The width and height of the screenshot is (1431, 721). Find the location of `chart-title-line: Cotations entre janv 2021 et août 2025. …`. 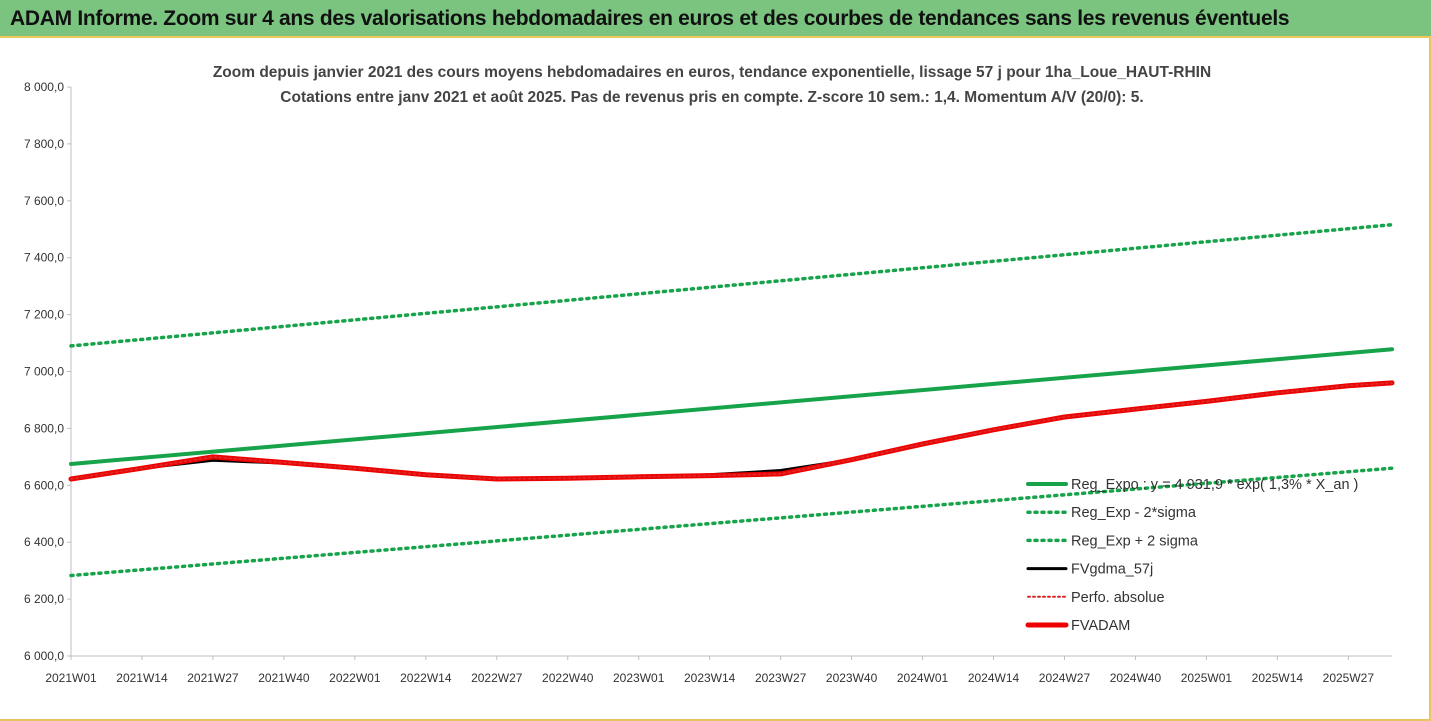

chart-title-line: Cotations entre janv 2021 et août 2025. … is located at coordinates (711, 97).